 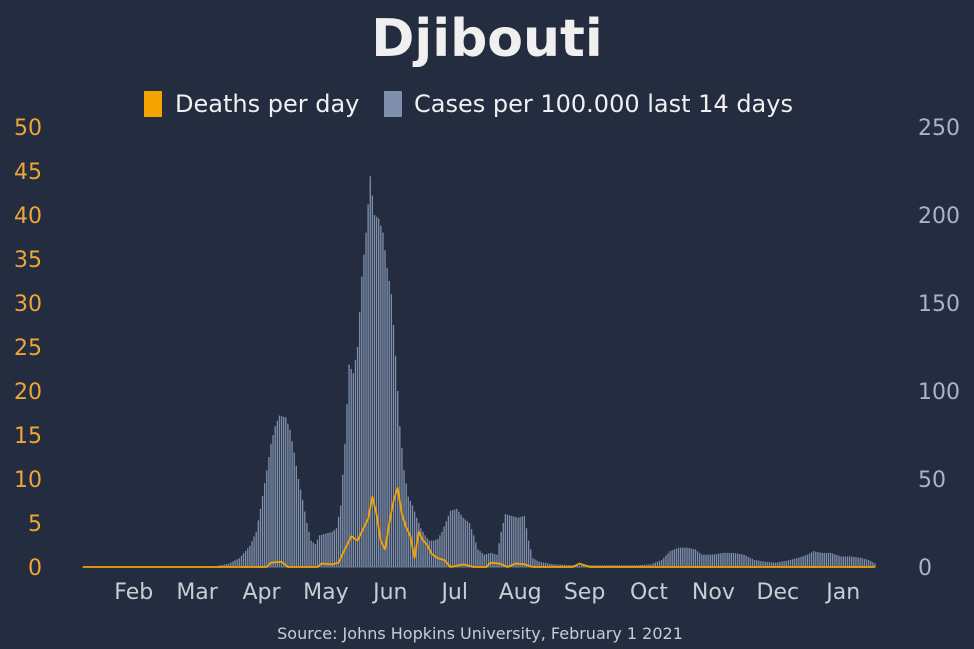 What do you see at coordinates (939, 304) in the screenshot?
I see `y-right-tick-label: 150` at bounding box center [939, 304].